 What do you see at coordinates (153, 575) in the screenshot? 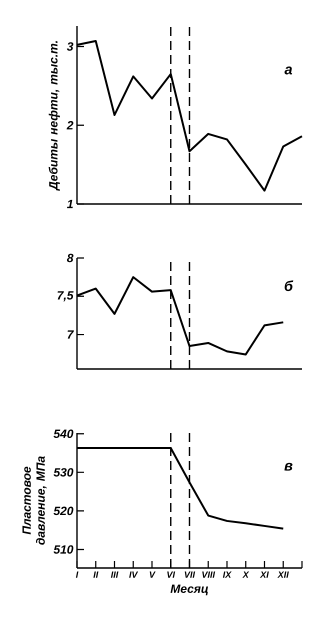
I see `x-tick-label: V` at bounding box center [153, 575].